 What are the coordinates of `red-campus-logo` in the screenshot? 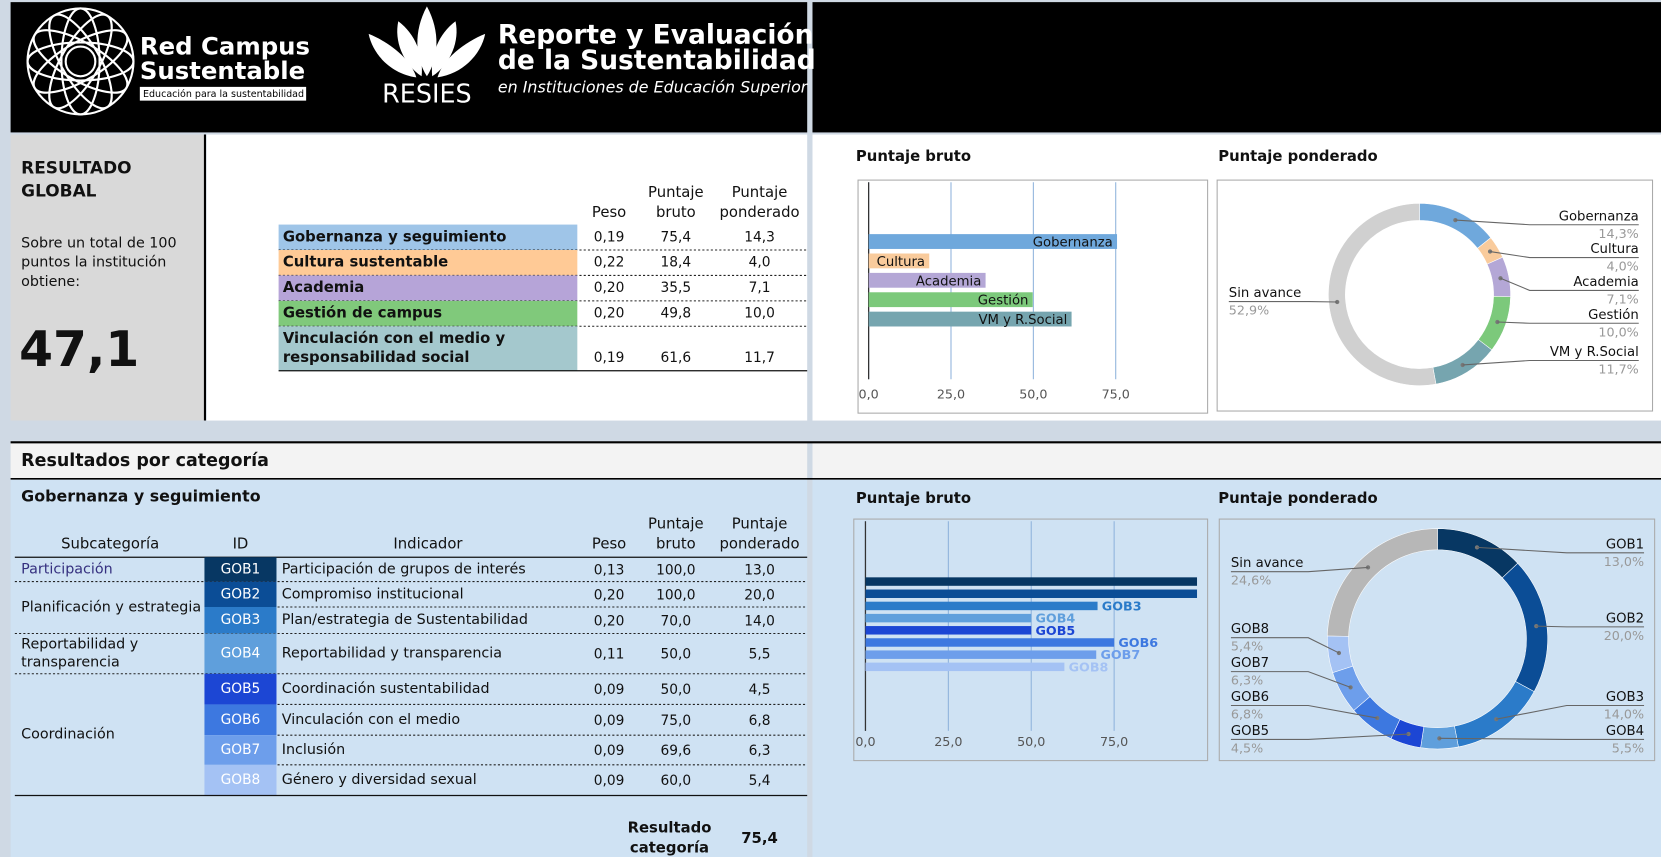 It's located at (80, 61).